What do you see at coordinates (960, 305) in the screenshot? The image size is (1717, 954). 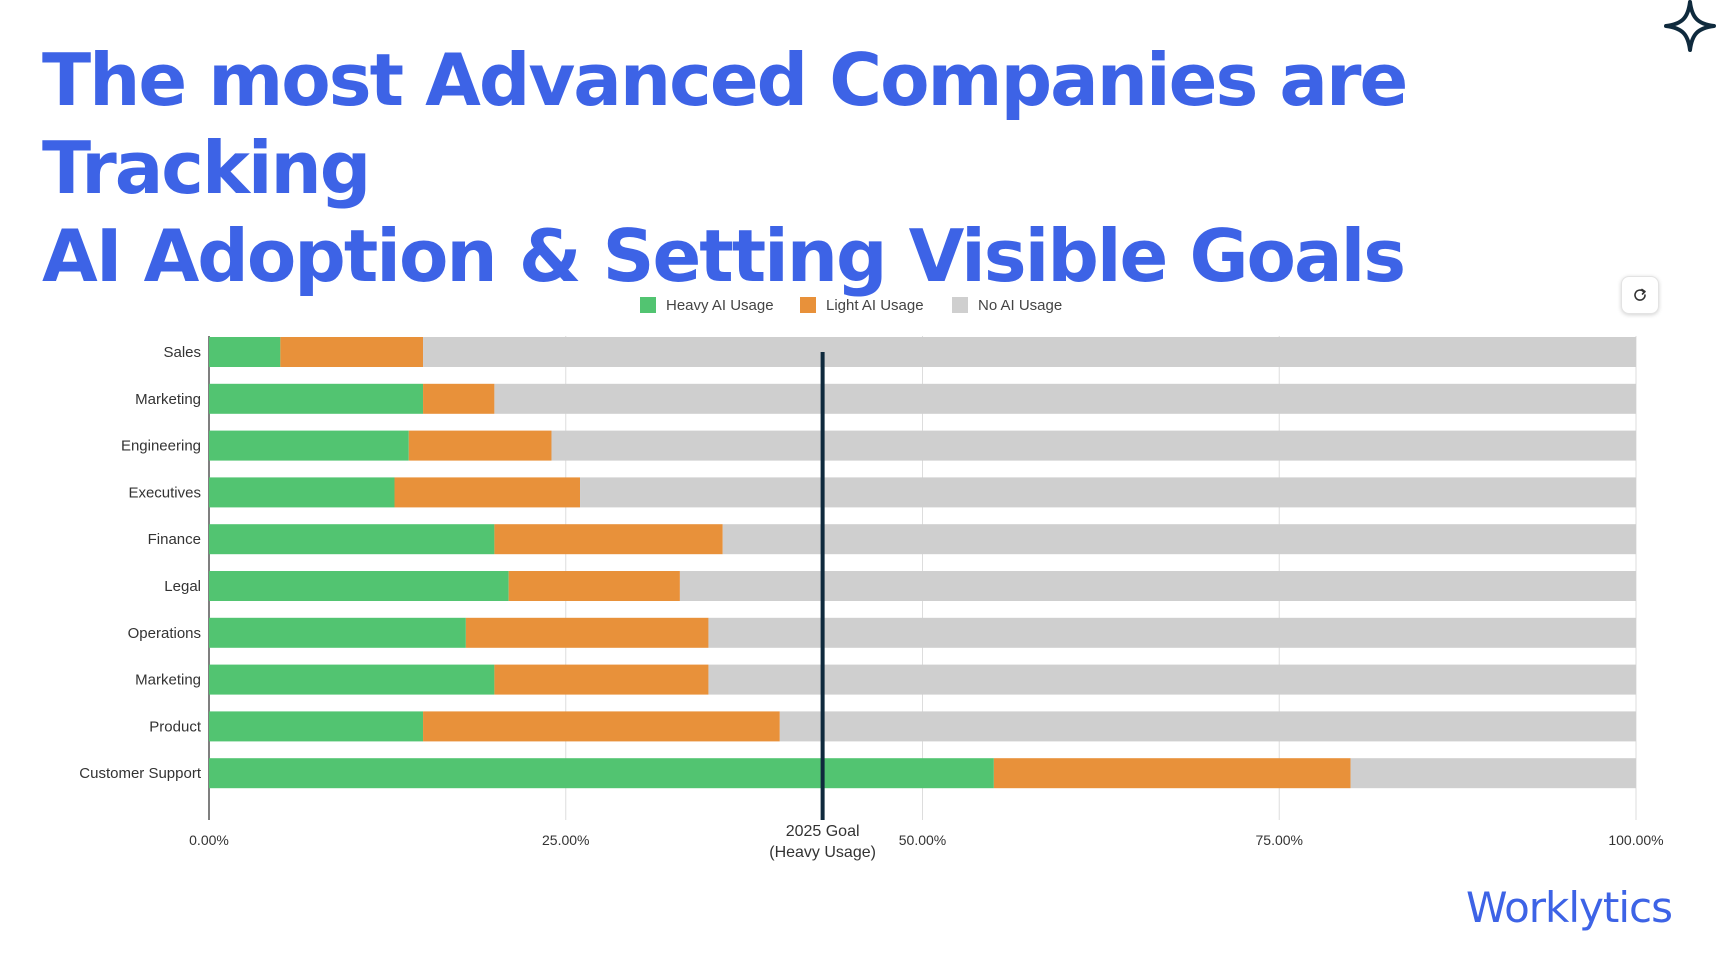 I see `legend-swatch-no-ai-usage` at bounding box center [960, 305].